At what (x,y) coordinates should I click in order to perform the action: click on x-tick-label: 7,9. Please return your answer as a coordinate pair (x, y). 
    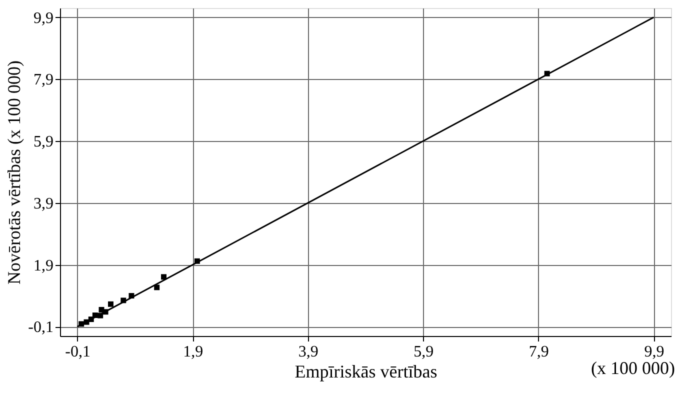
    Looking at the image, I should click on (538, 352).